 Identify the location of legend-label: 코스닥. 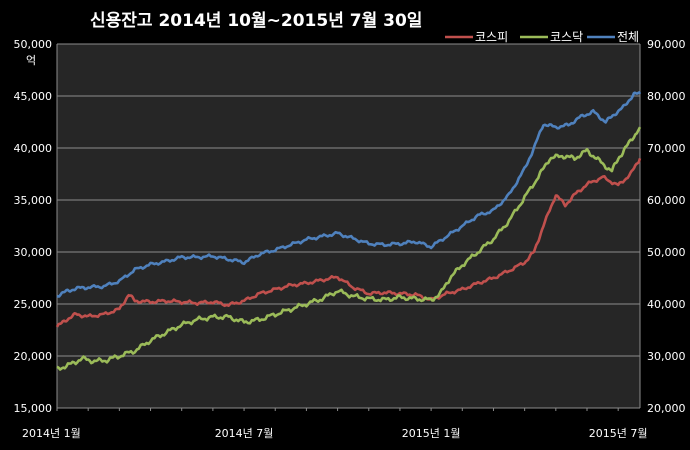
(566, 37).